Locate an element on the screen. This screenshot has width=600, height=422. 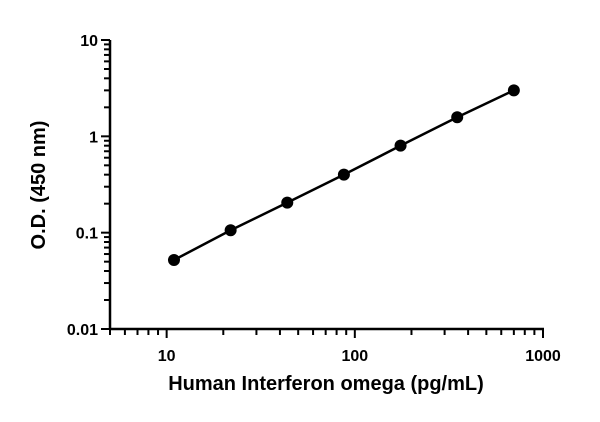
x-axis-label: Human Interferon omega (pg/mL) is located at coordinates (326, 384).